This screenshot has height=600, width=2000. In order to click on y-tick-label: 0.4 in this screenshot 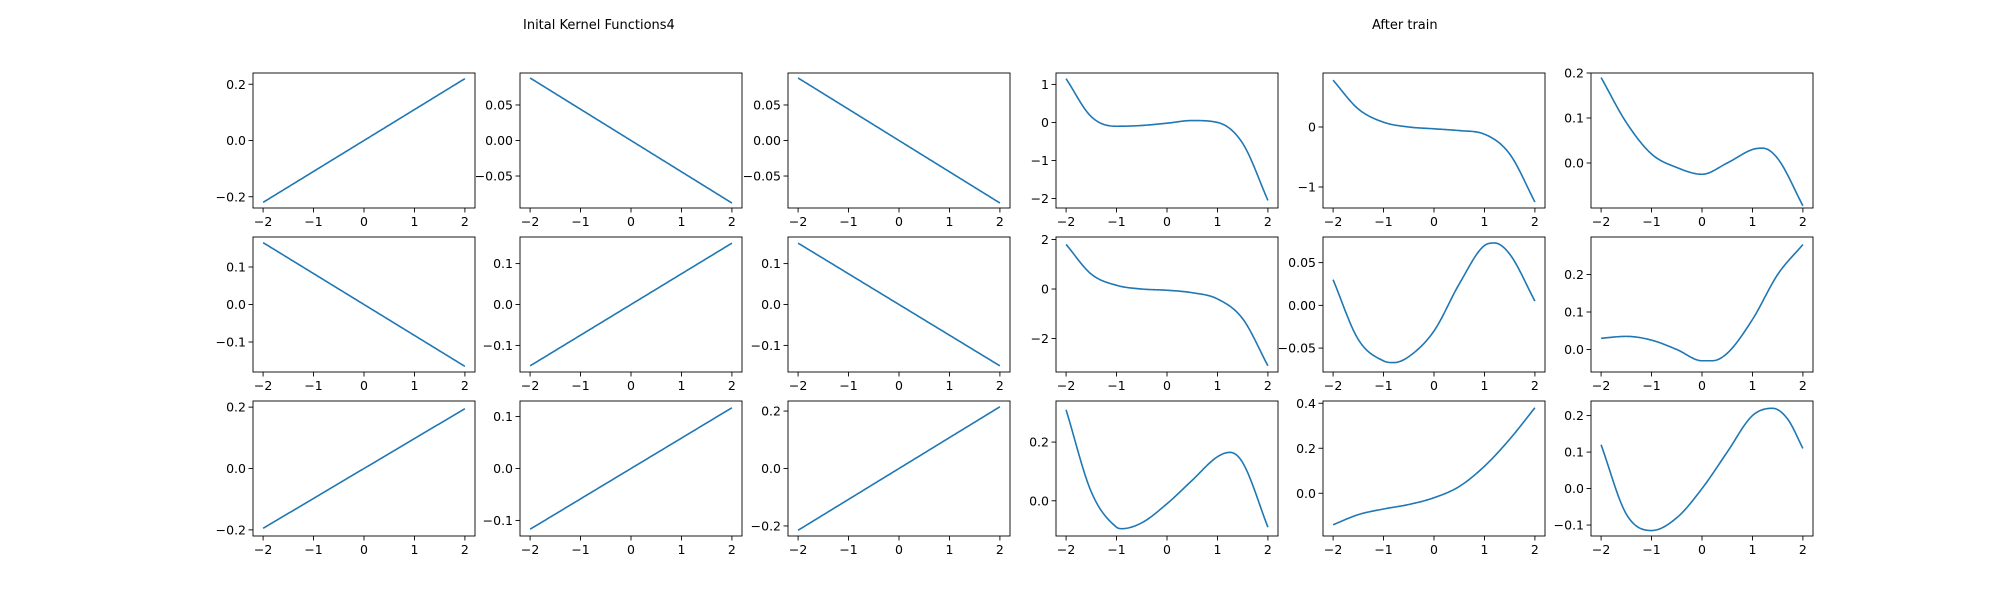, I will do `click(1306, 403)`.